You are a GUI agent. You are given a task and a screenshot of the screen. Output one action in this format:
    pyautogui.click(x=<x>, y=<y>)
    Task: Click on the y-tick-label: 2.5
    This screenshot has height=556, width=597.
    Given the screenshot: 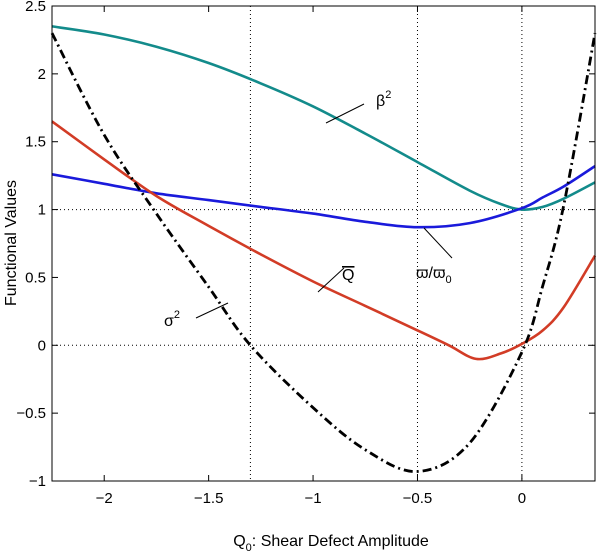 What is the action you would take?
    pyautogui.click(x=35, y=7)
    